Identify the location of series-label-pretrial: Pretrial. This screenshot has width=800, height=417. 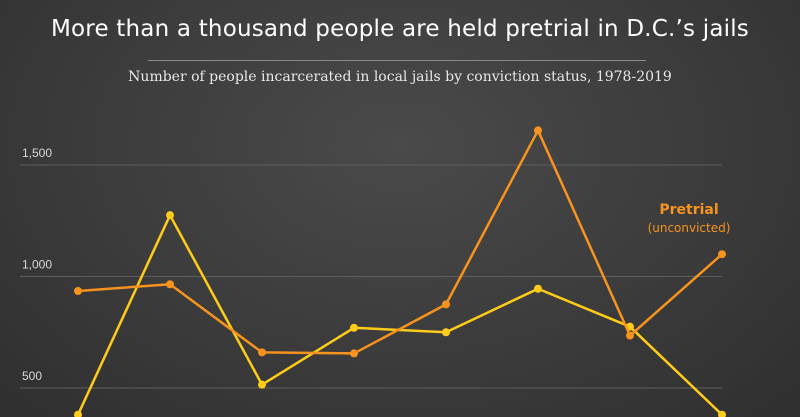
(688, 210).